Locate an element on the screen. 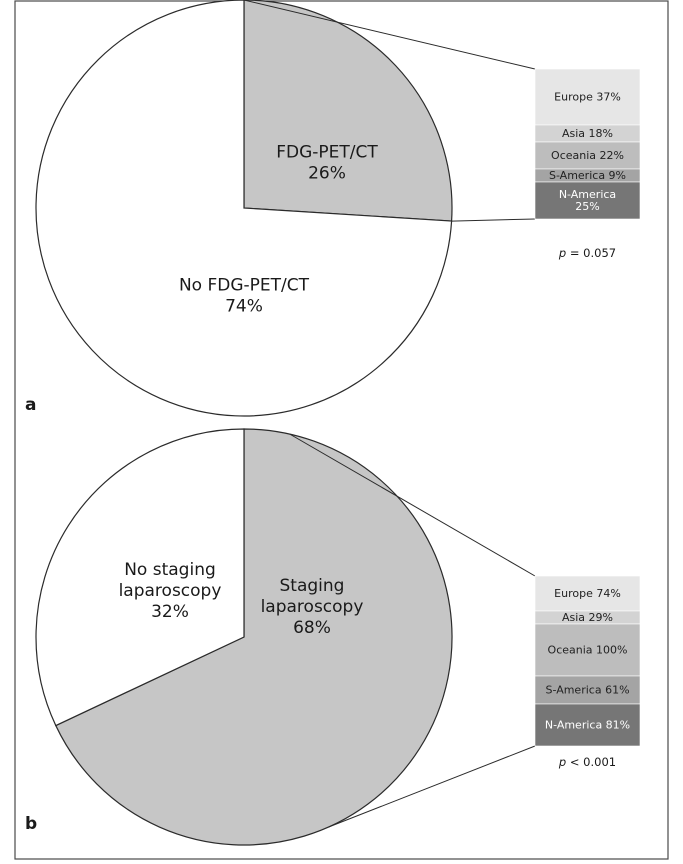 Image resolution: width=683 pixels, height=864 pixels. breakdown-label-line: Europe 74% is located at coordinates (587, 593).